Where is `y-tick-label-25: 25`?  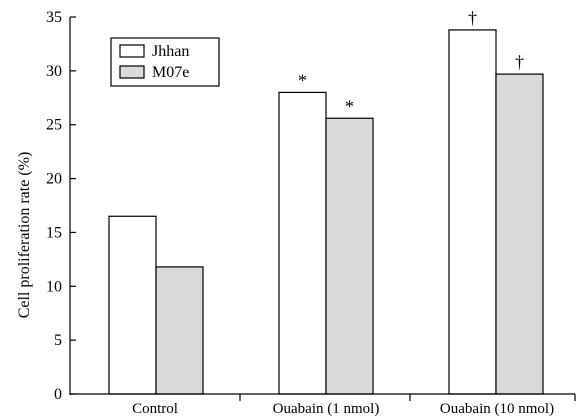
y-tick-label-25: 25 is located at coordinates (54, 125).